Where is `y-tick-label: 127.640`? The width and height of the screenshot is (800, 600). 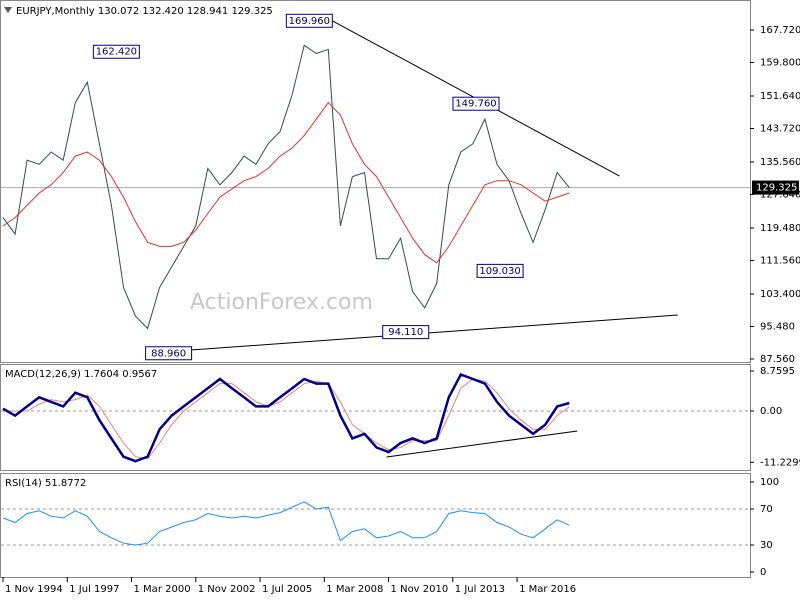
y-tick-label: 127.640 is located at coordinates (780, 194).